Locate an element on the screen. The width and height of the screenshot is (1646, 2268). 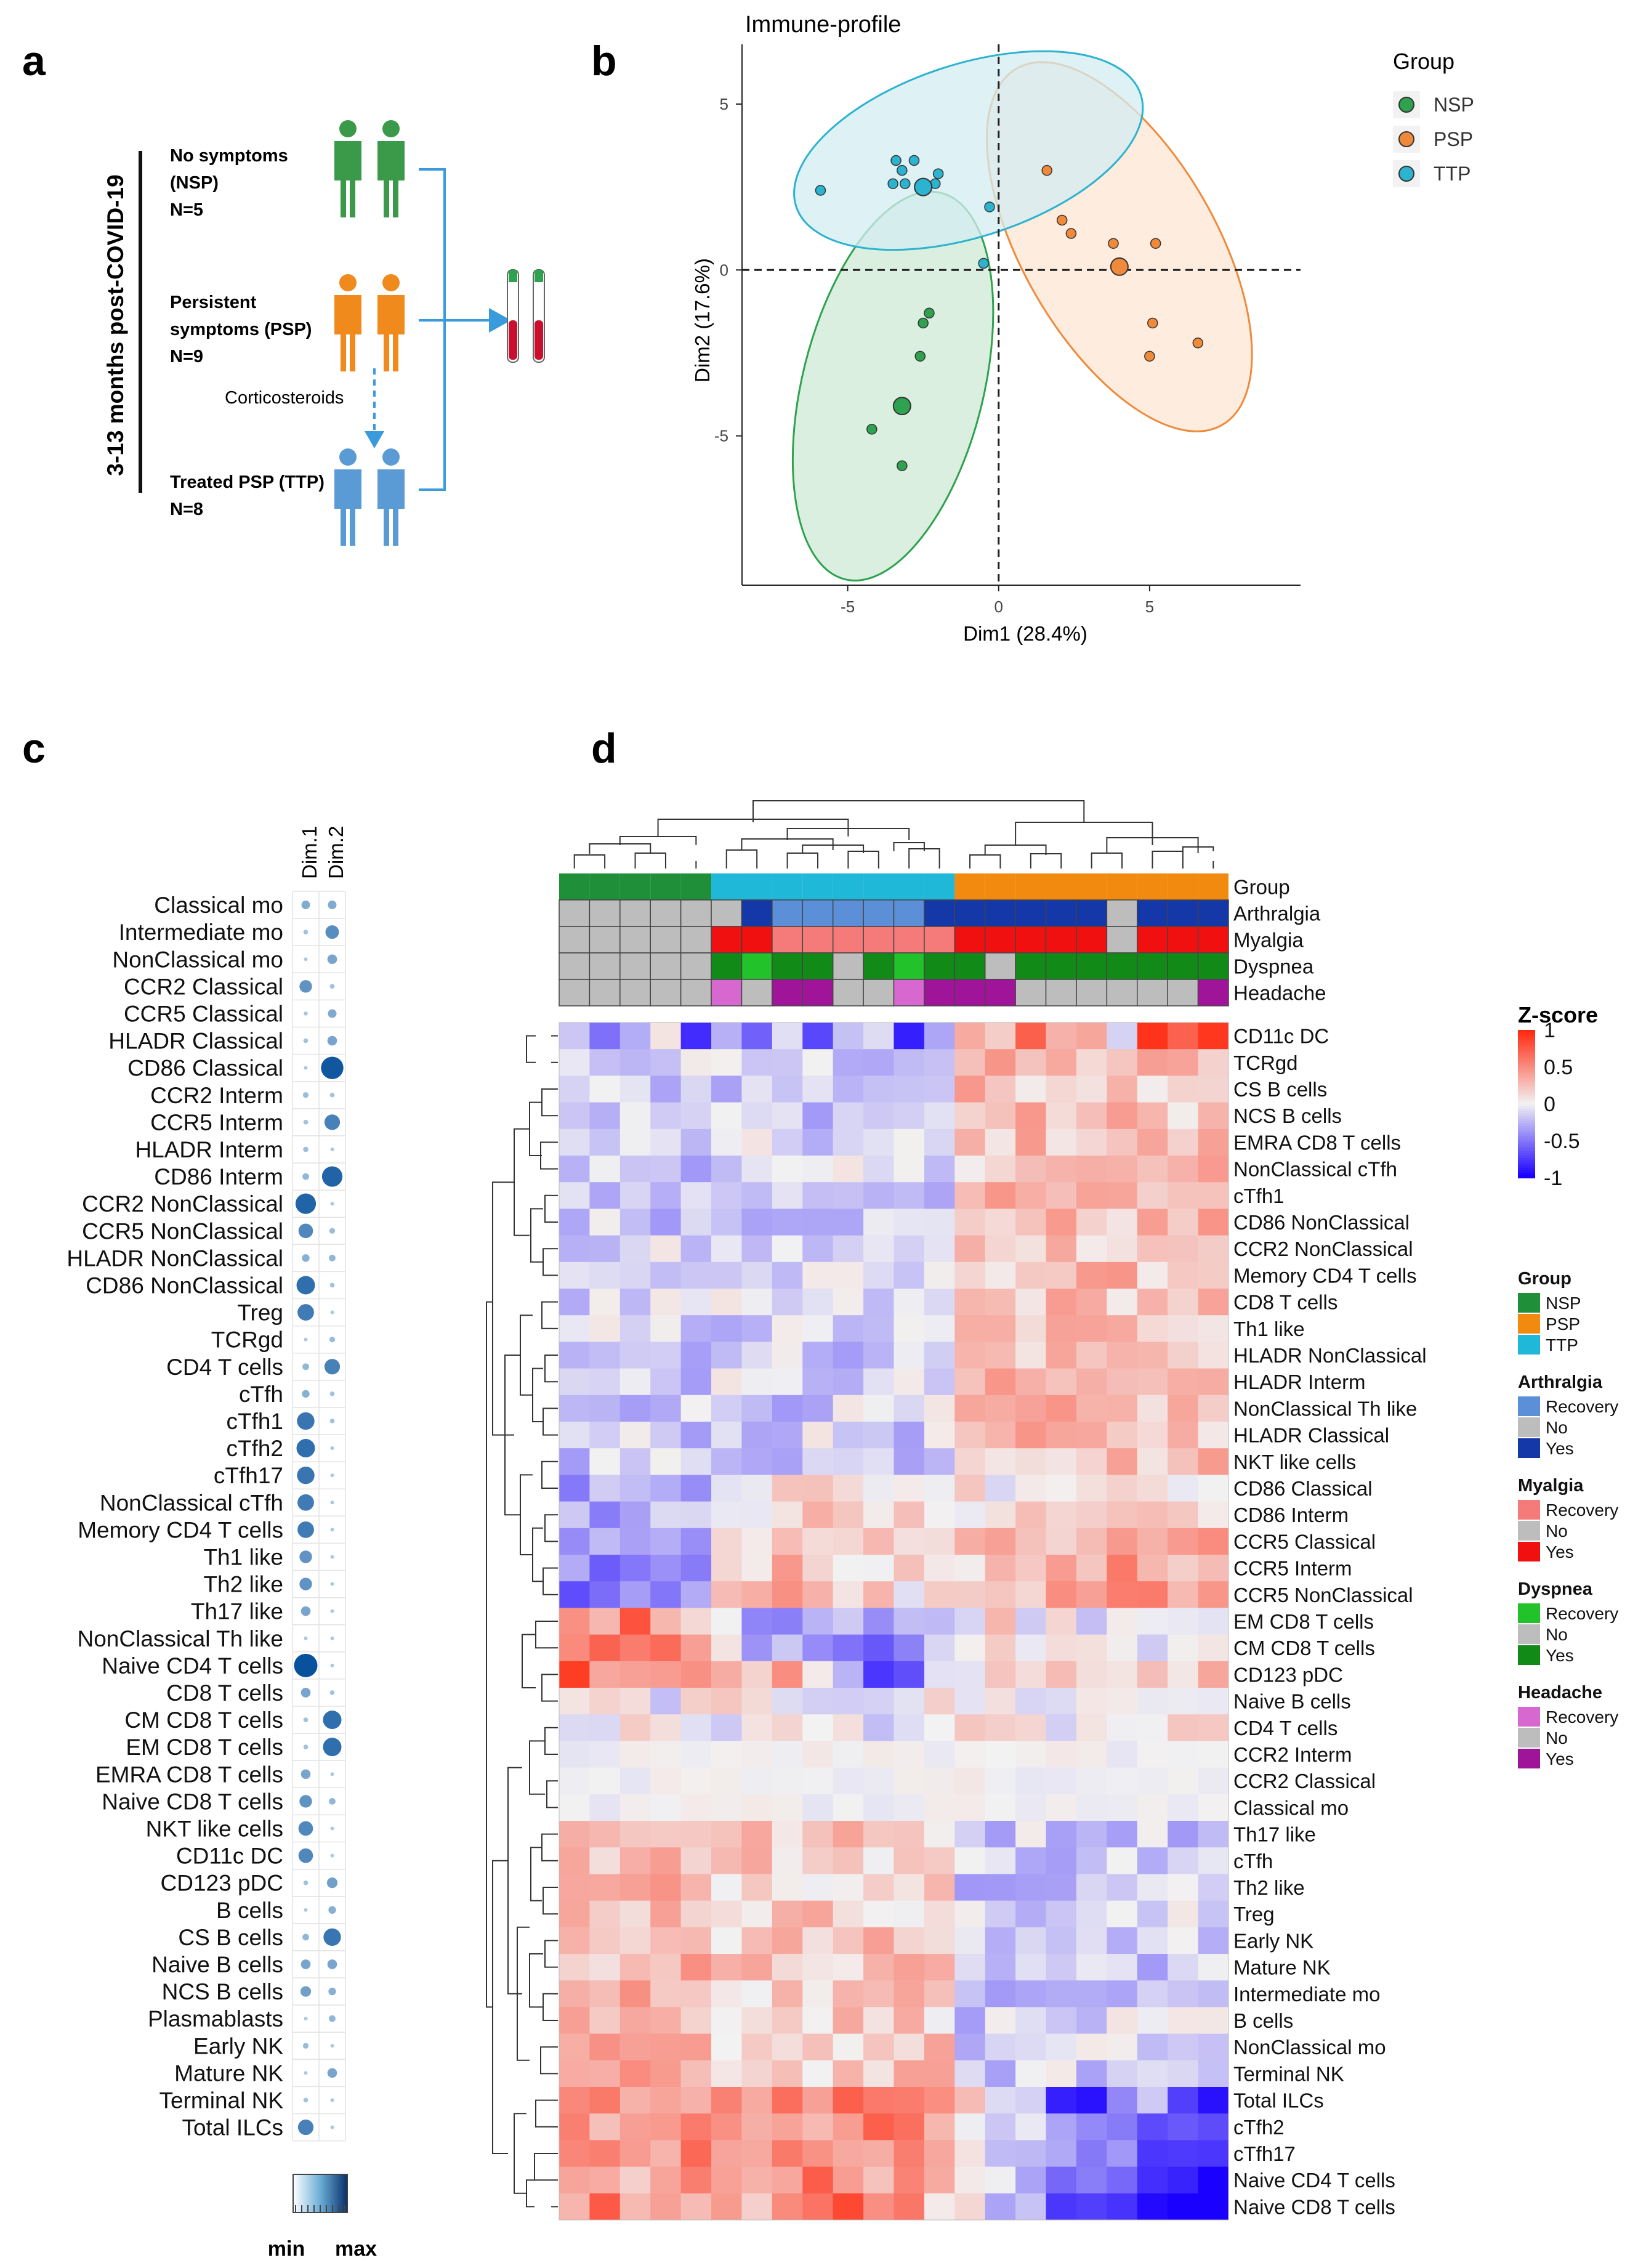
annotation-label-arthralgia: Arthralgia is located at coordinates (1277, 914).